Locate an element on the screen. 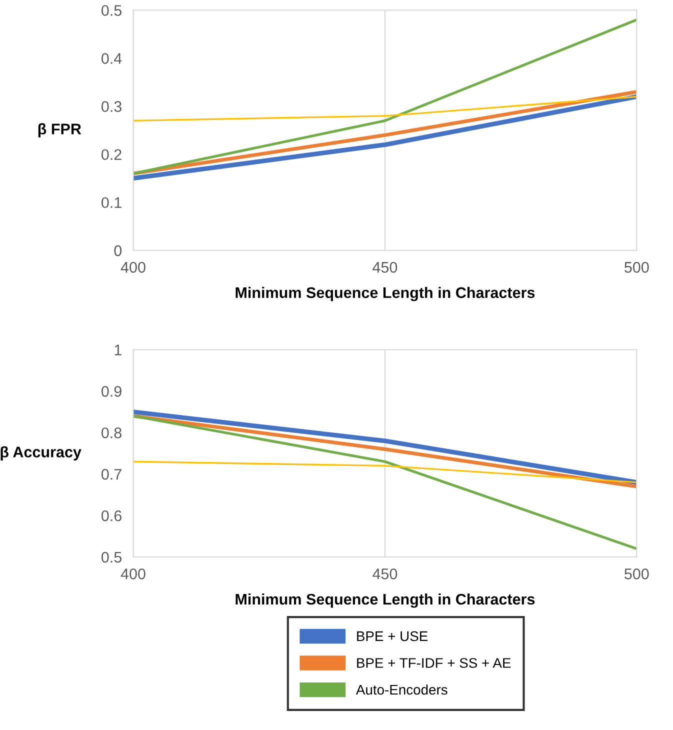 The height and width of the screenshot is (730, 673). y-tick-label: 0.6 is located at coordinates (112, 516).